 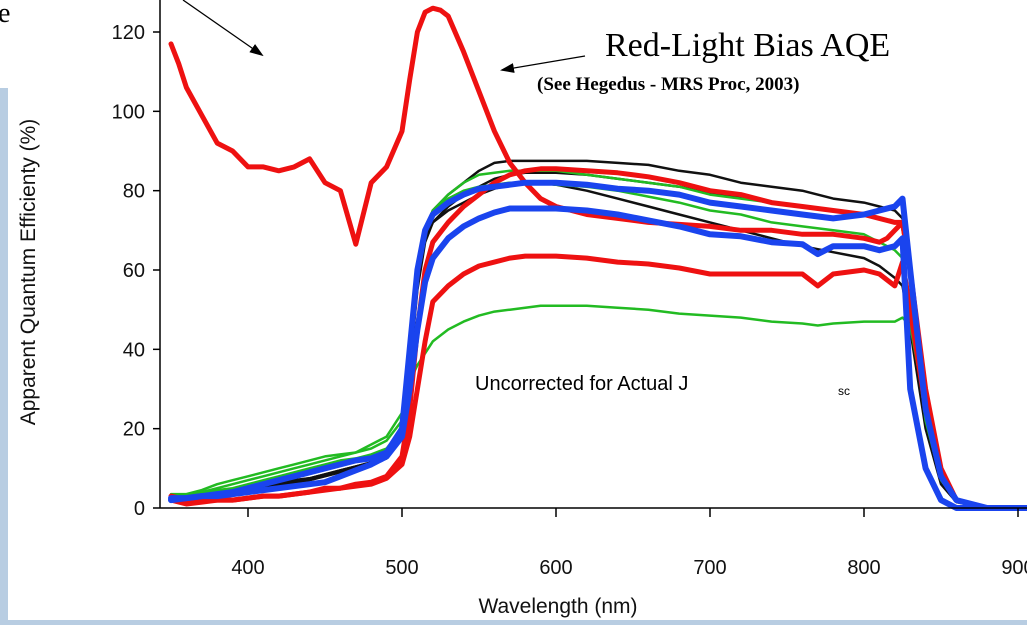 What do you see at coordinates (223, 28) in the screenshot?
I see `arrow-to-upper-curve` at bounding box center [223, 28].